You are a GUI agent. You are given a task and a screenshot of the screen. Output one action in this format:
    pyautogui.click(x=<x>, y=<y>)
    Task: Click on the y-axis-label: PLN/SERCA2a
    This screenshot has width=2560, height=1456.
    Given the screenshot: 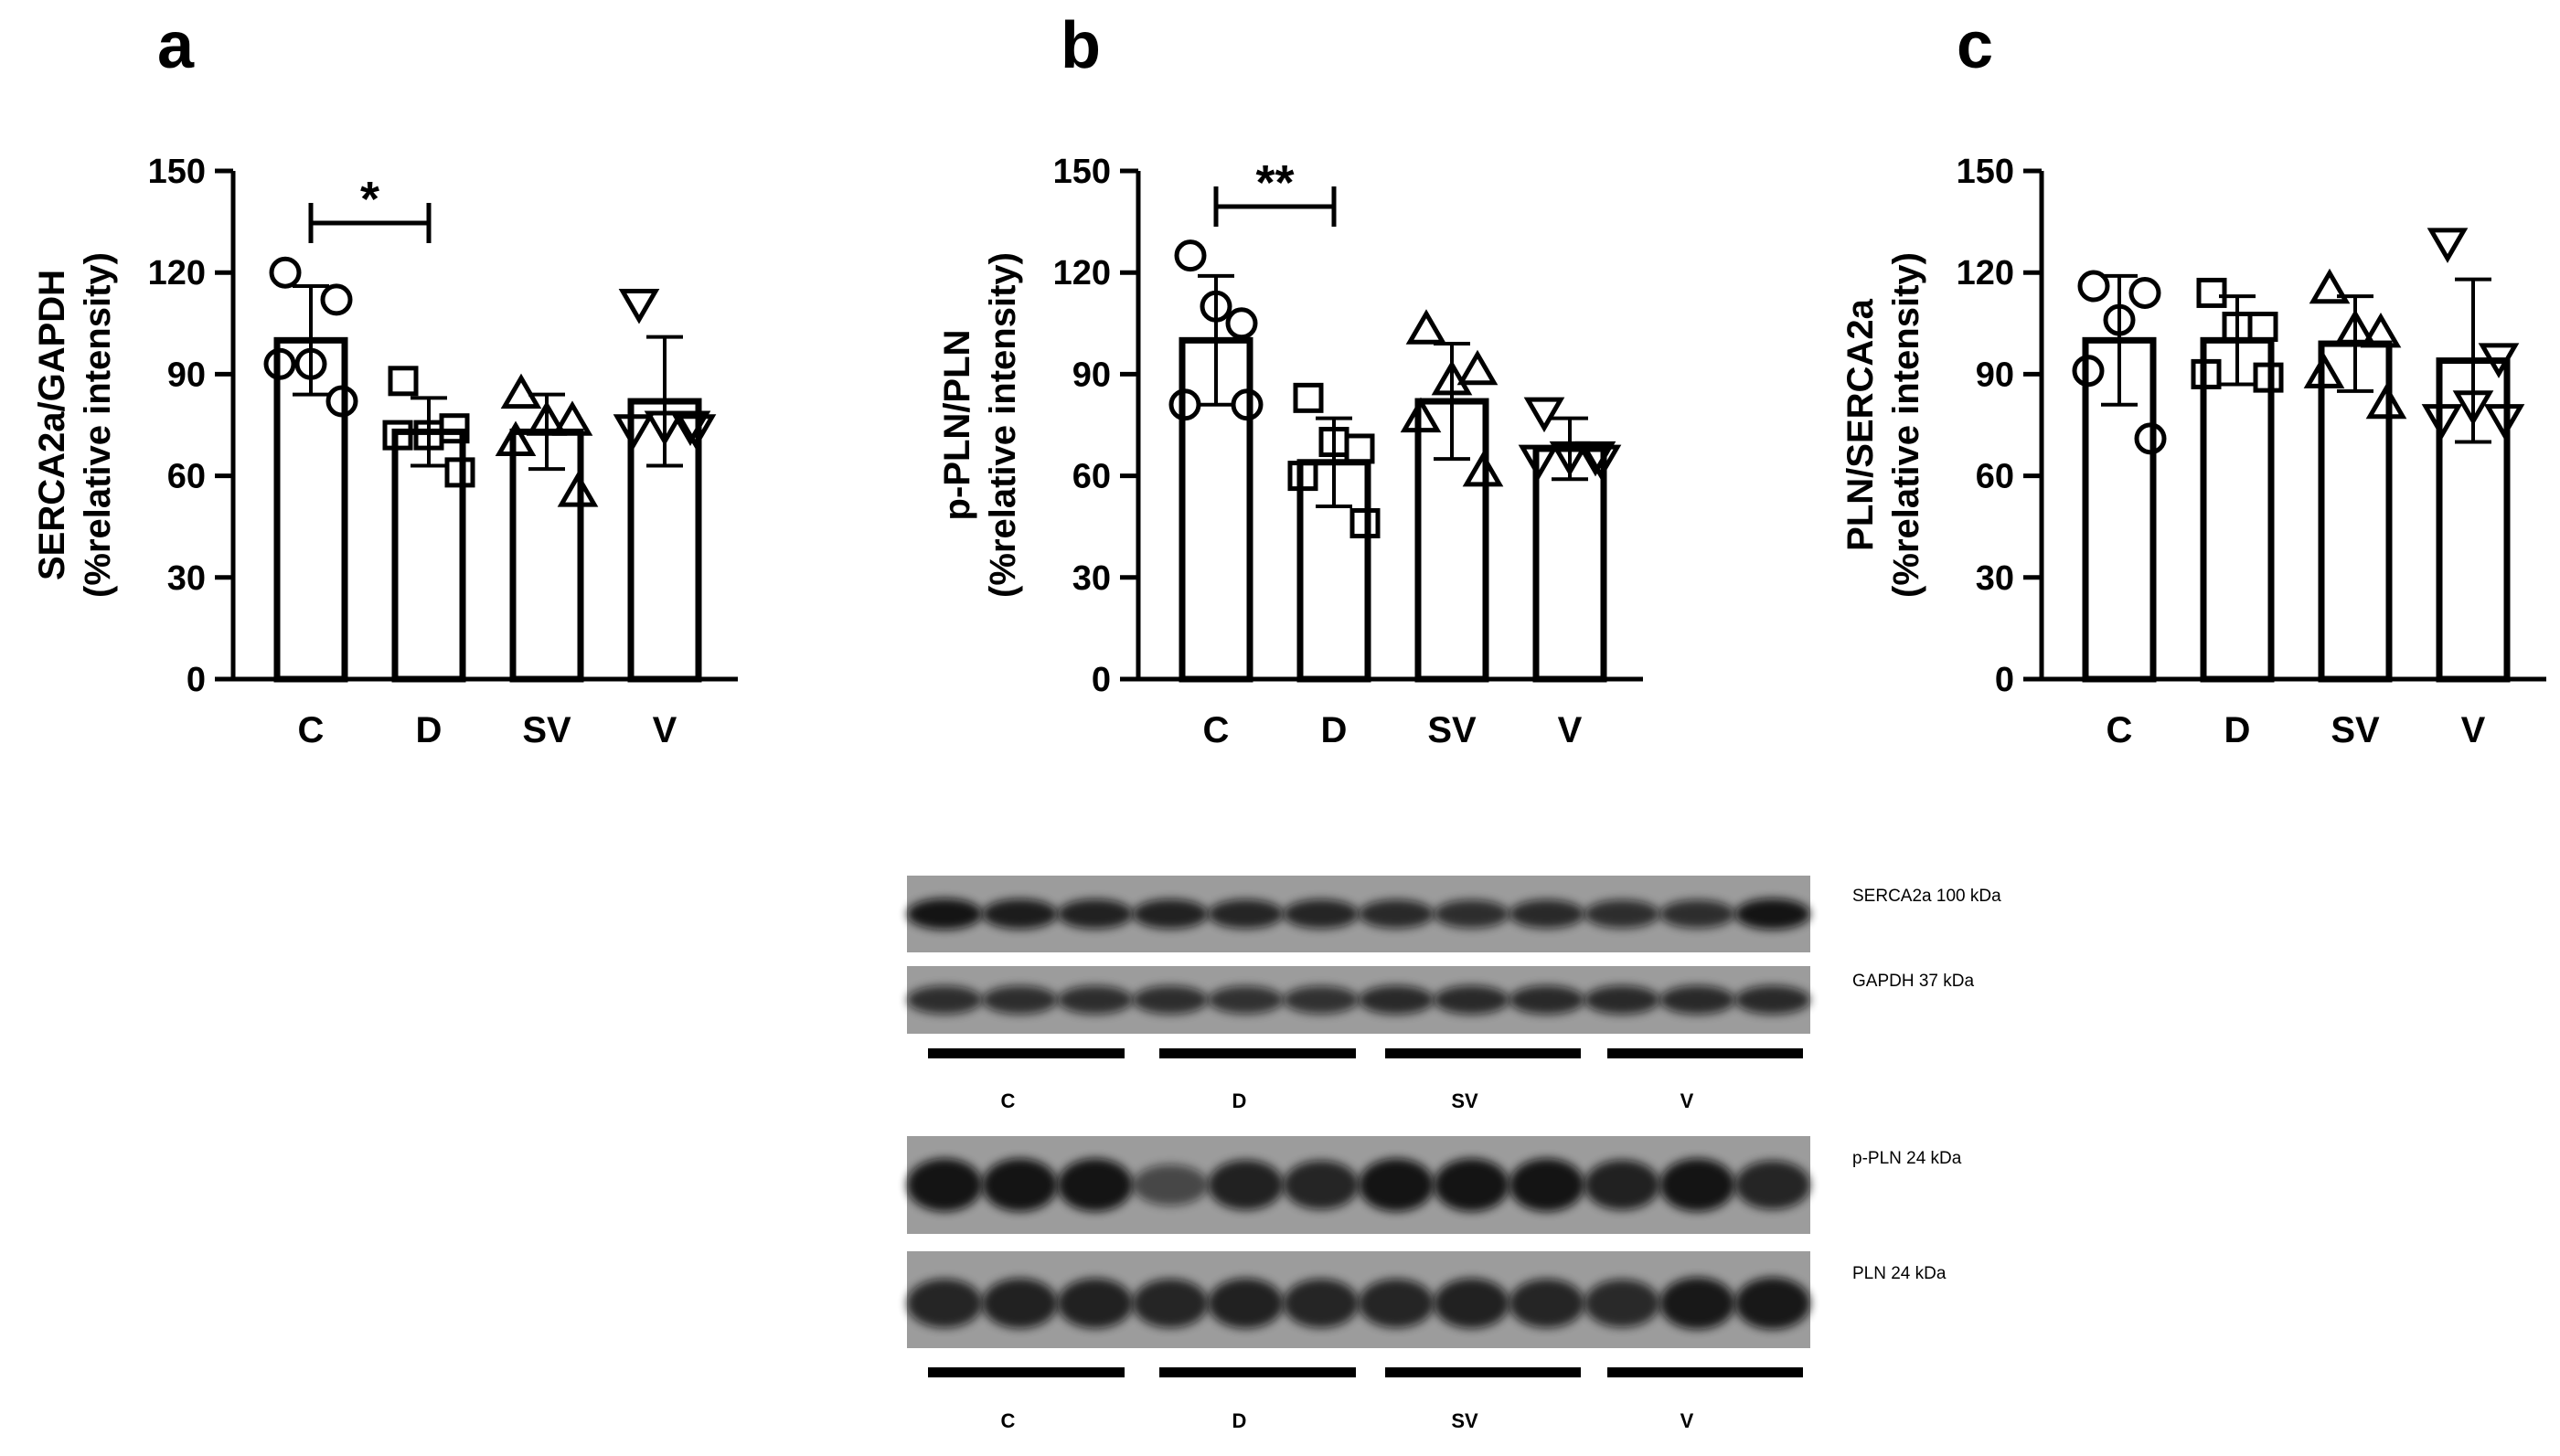 What is the action you would take?
    pyautogui.click(x=1860, y=424)
    